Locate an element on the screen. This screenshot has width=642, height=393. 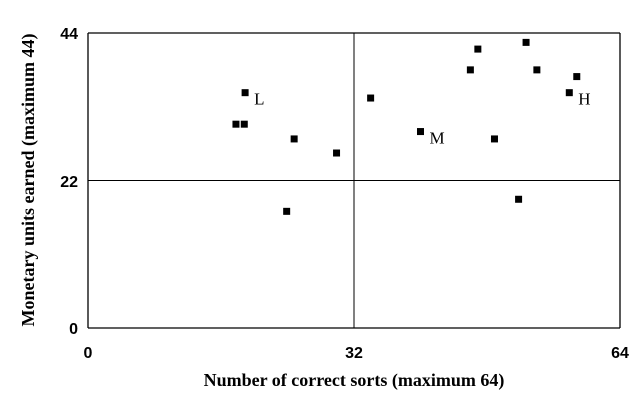
x-tick-label: 64 is located at coordinates (620, 353).